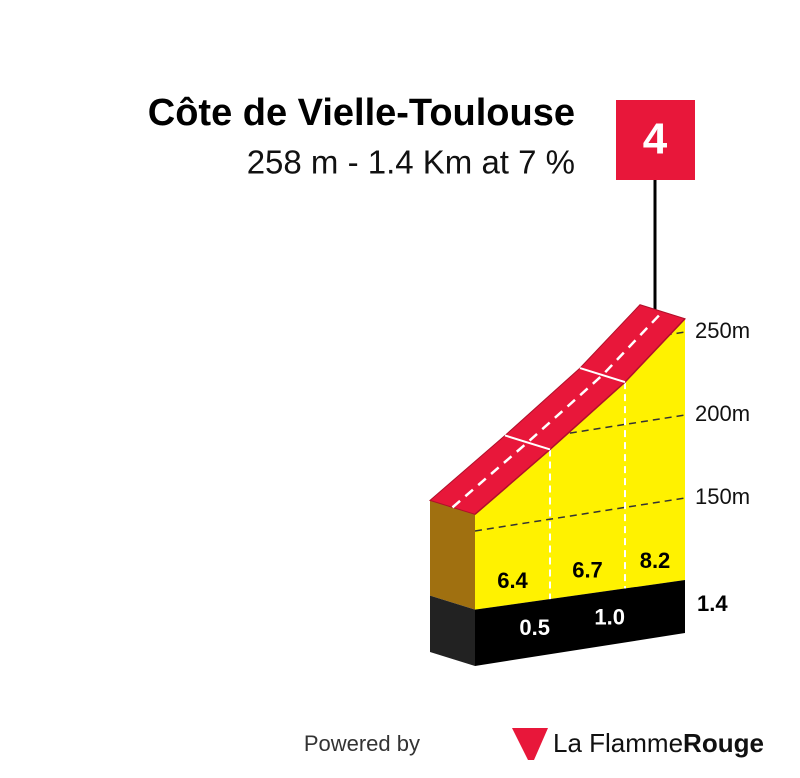  Describe the element at coordinates (722, 496) in the screenshot. I see `y-tick-label: 150m` at that location.